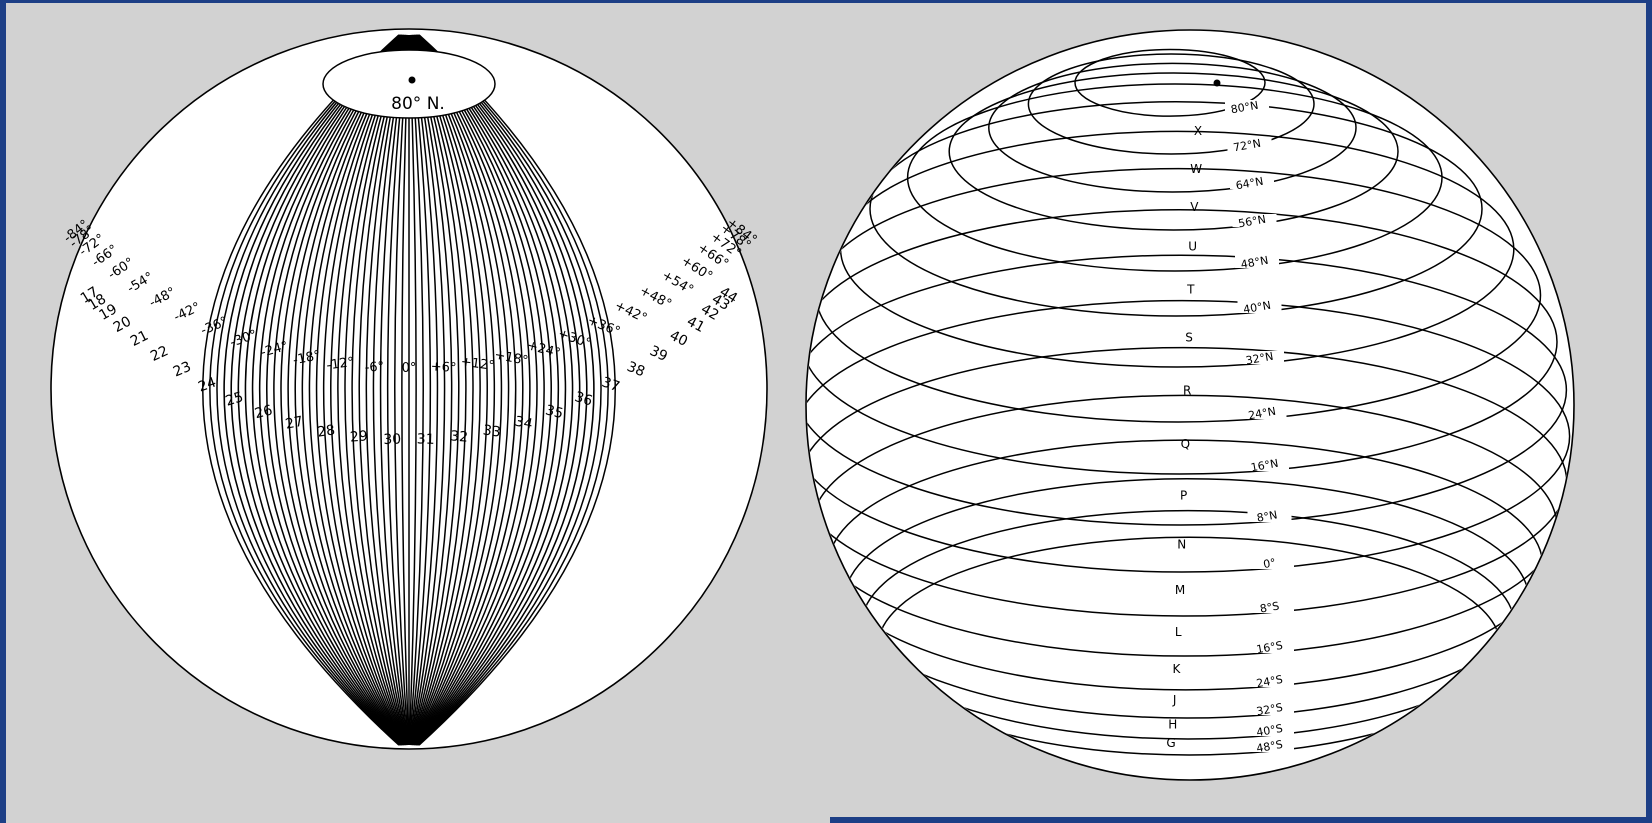 The height and width of the screenshot is (823, 1652). What do you see at coordinates (678, 339) in the screenshot?
I see `zone-number-label: 40` at bounding box center [678, 339].